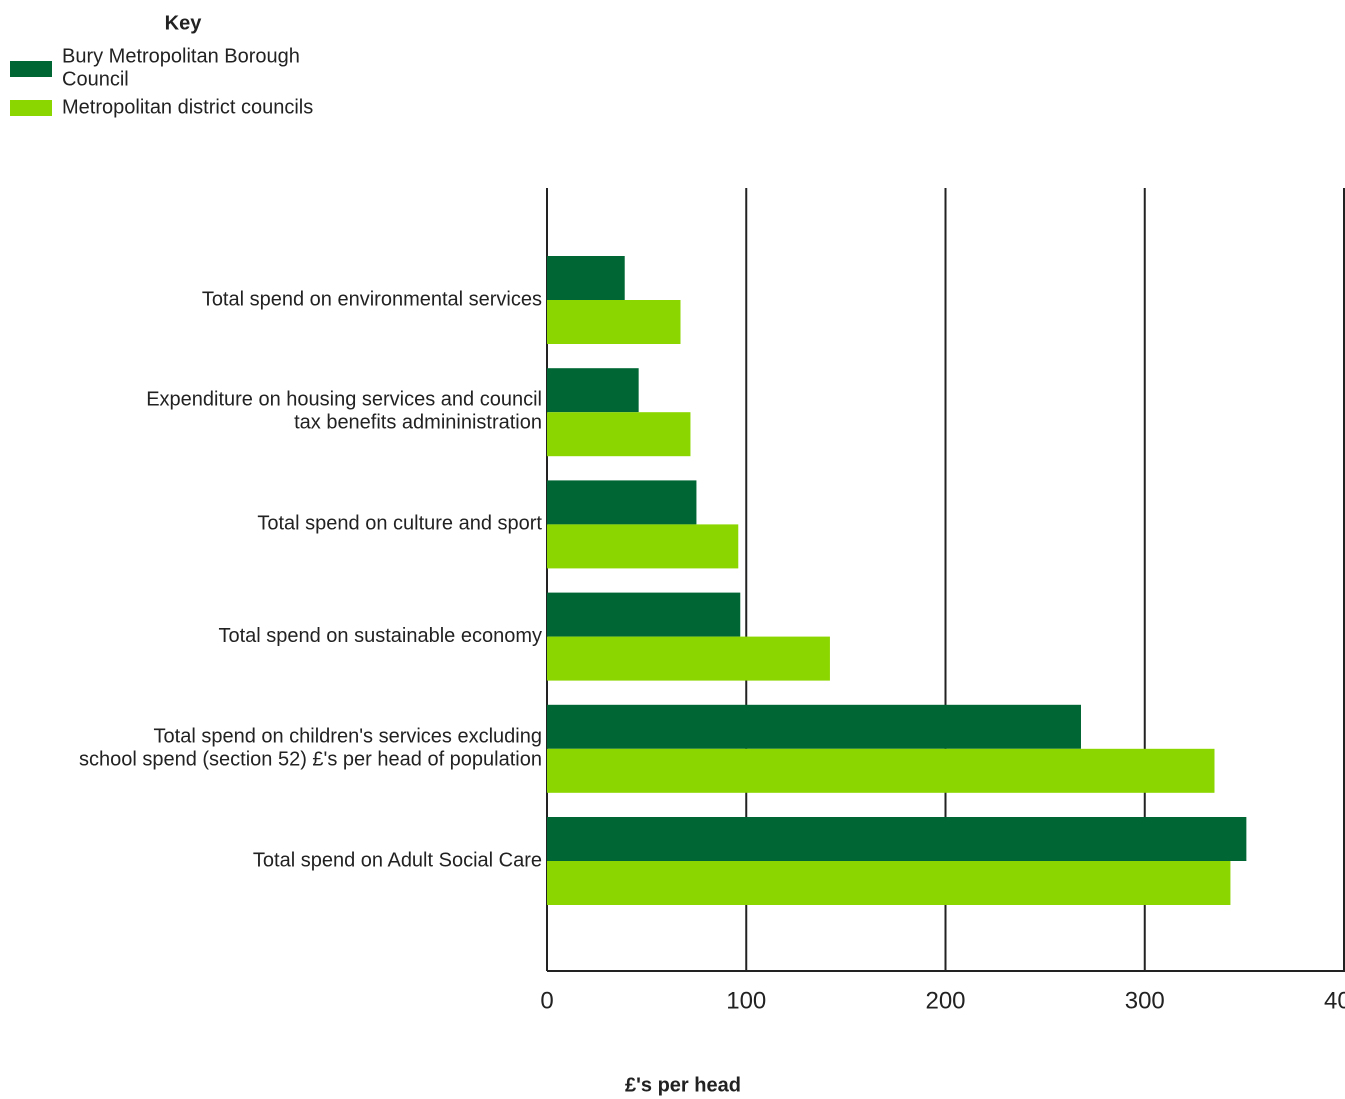 The width and height of the screenshot is (1345, 1099). Describe the element at coordinates (1334, 1000) in the screenshot. I see `x-tick-label: 400` at that location.